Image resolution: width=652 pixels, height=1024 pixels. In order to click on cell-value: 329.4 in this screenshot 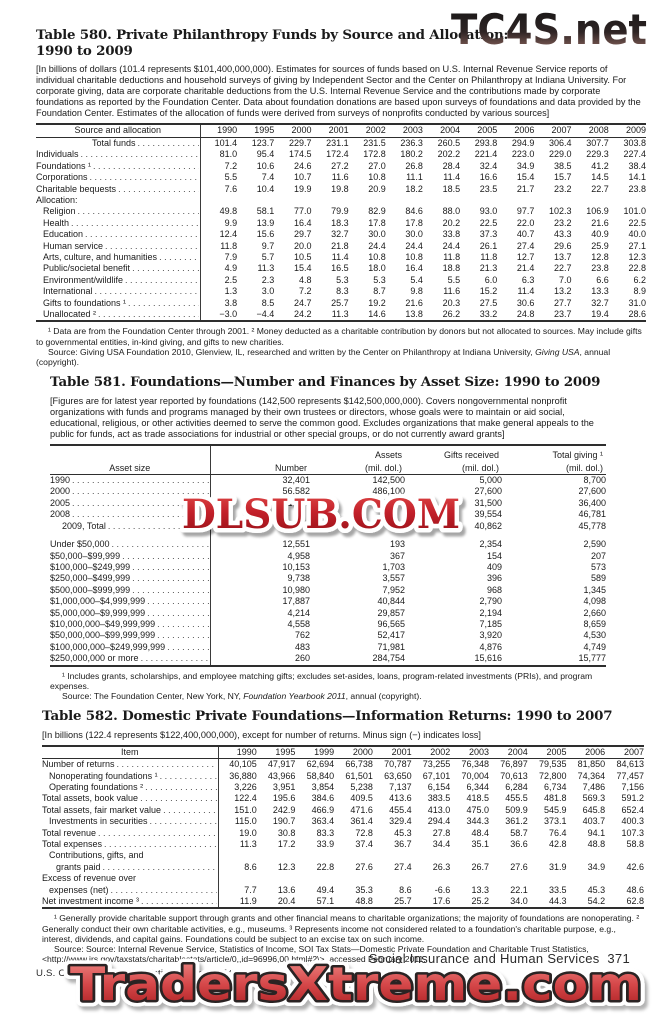, I will do `click(400, 821)`.